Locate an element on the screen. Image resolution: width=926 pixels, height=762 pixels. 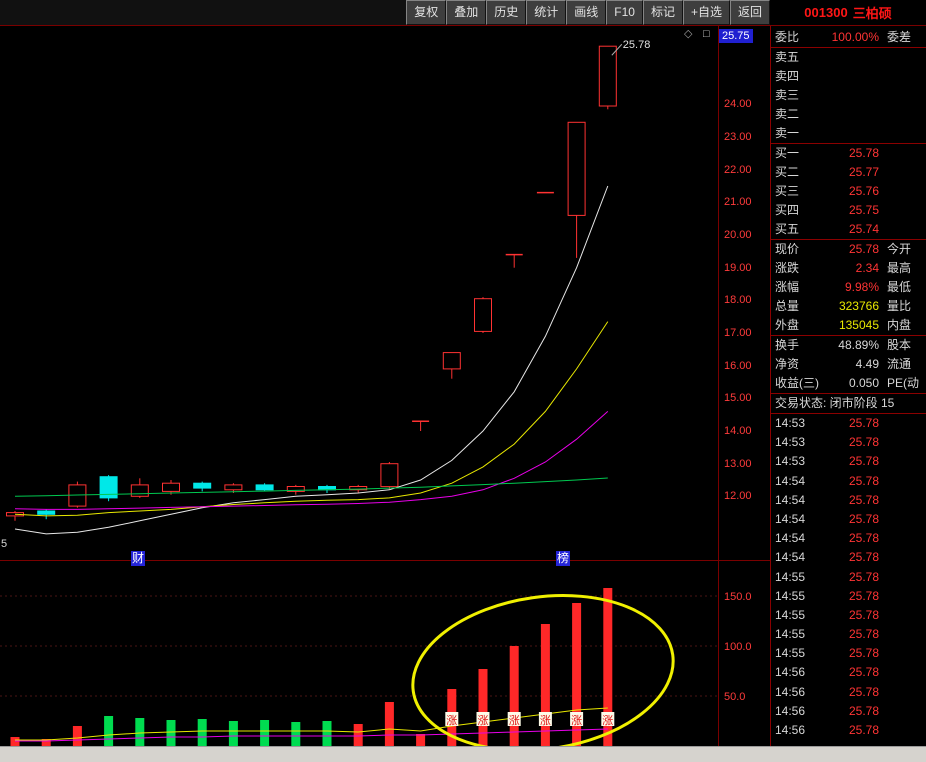
volume-axis: 150.0 100.0 50.0 is located at coordinates (744, 653).